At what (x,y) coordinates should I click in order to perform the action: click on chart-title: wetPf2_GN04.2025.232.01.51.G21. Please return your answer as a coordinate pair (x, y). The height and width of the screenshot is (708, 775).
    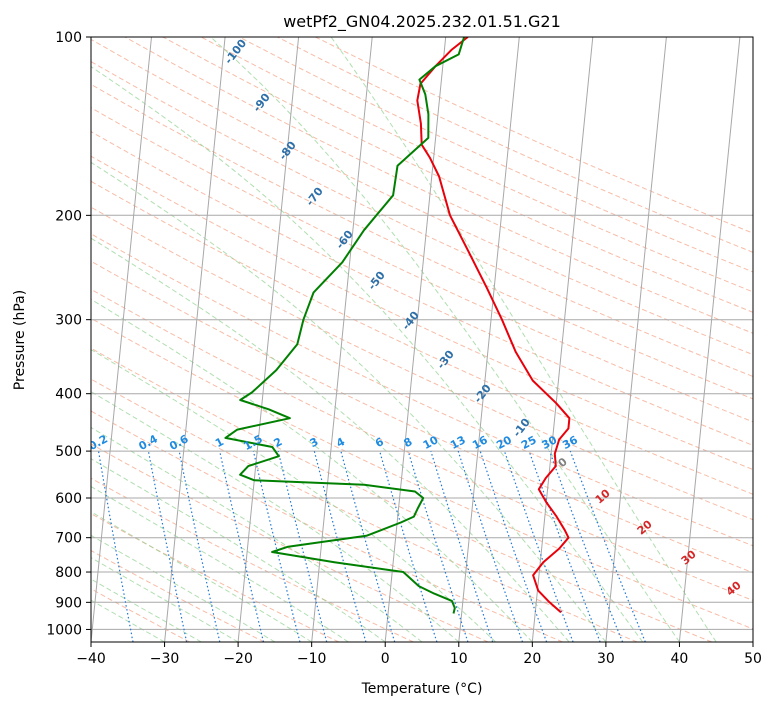
    Looking at the image, I should click on (422, 22).